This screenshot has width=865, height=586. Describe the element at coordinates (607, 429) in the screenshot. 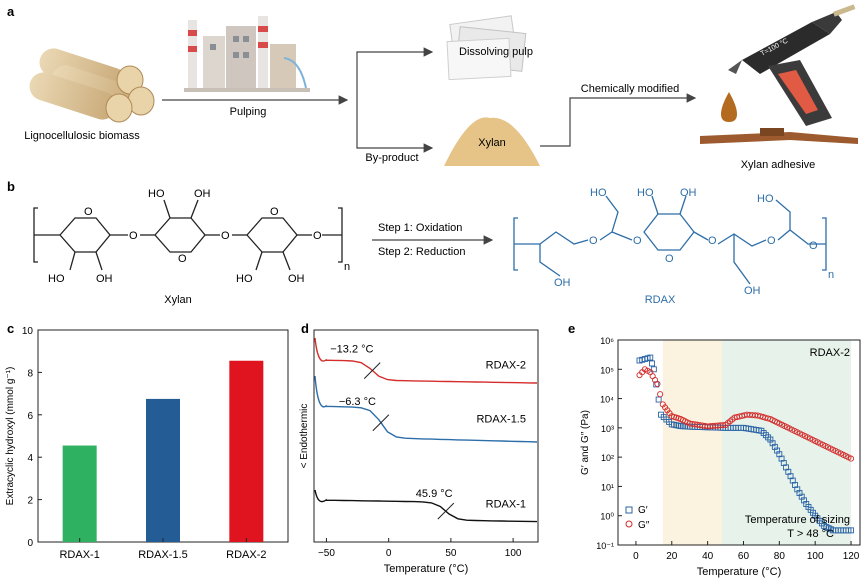

I see `y-tick-label: 10³` at that location.